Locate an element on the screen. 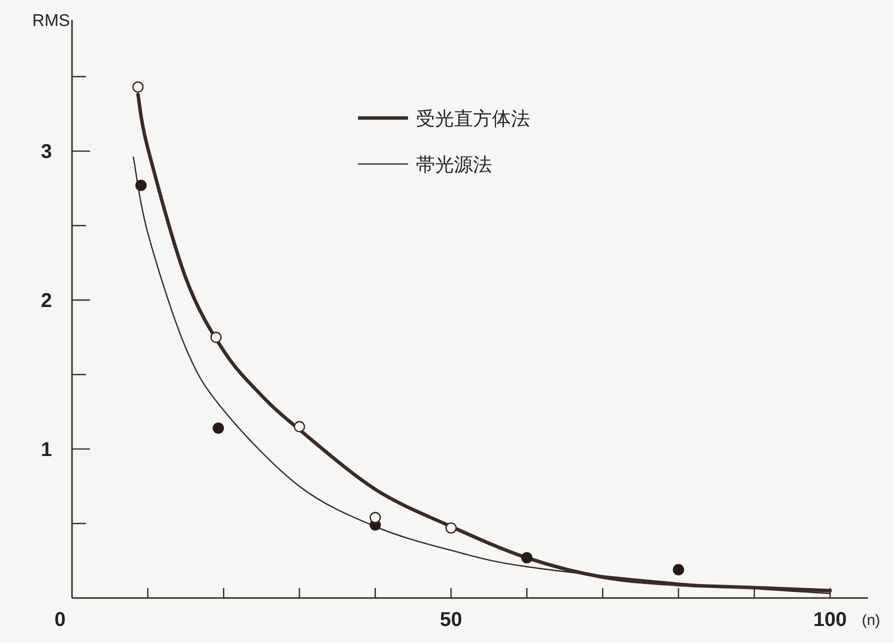 The image size is (894, 643). y-tick-label: 2 is located at coordinates (46, 301).